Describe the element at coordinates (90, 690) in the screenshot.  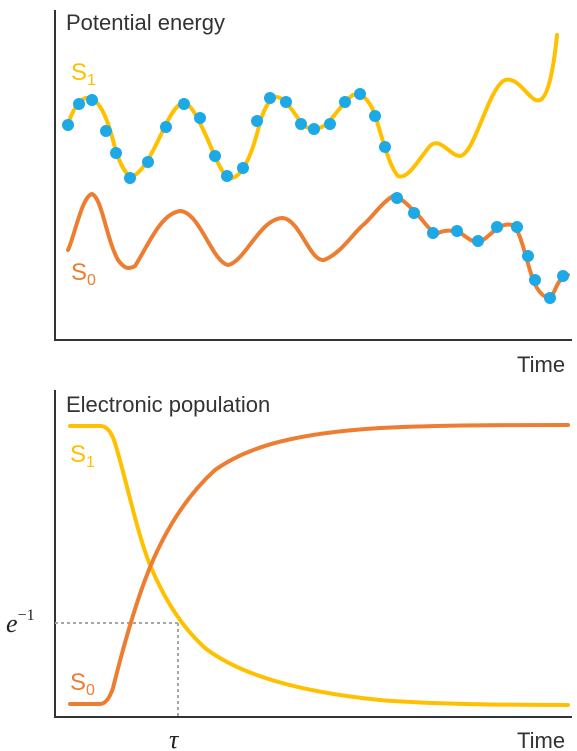
I see `bottom-s0-label-sub: 0` at that location.